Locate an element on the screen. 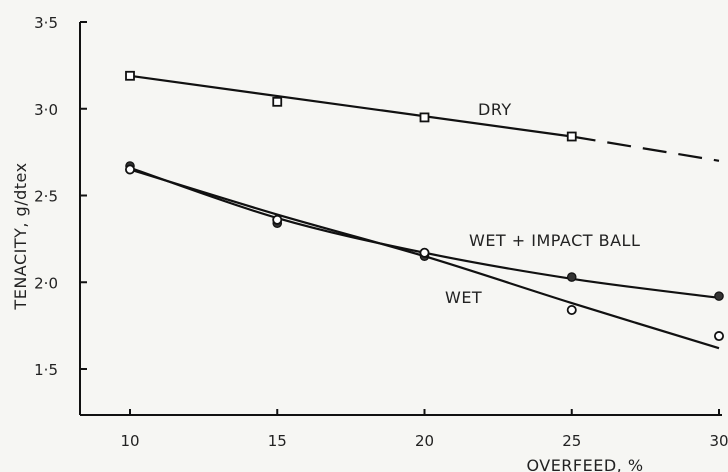  dry-series-dashed-line is located at coordinates (645, 148).